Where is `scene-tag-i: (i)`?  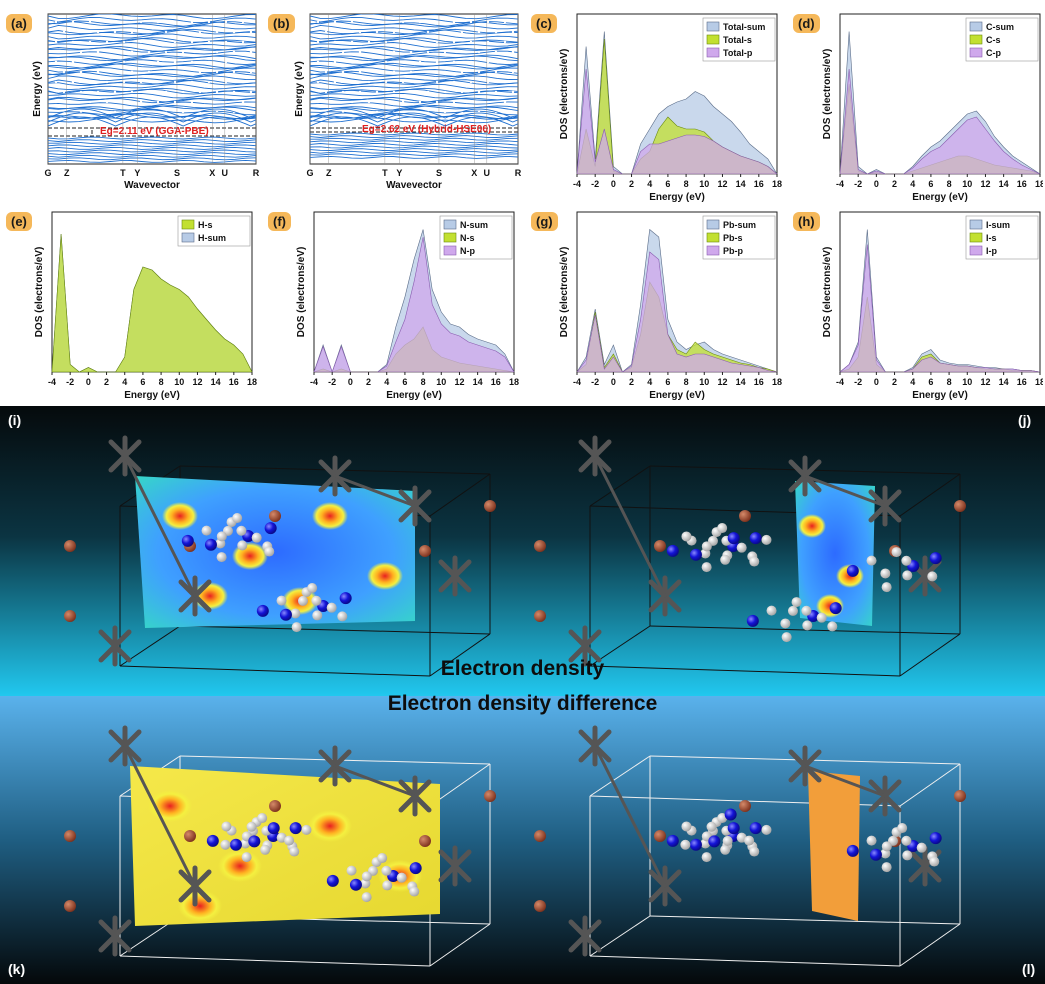 scene-tag-i: (i) is located at coordinates (15, 420).